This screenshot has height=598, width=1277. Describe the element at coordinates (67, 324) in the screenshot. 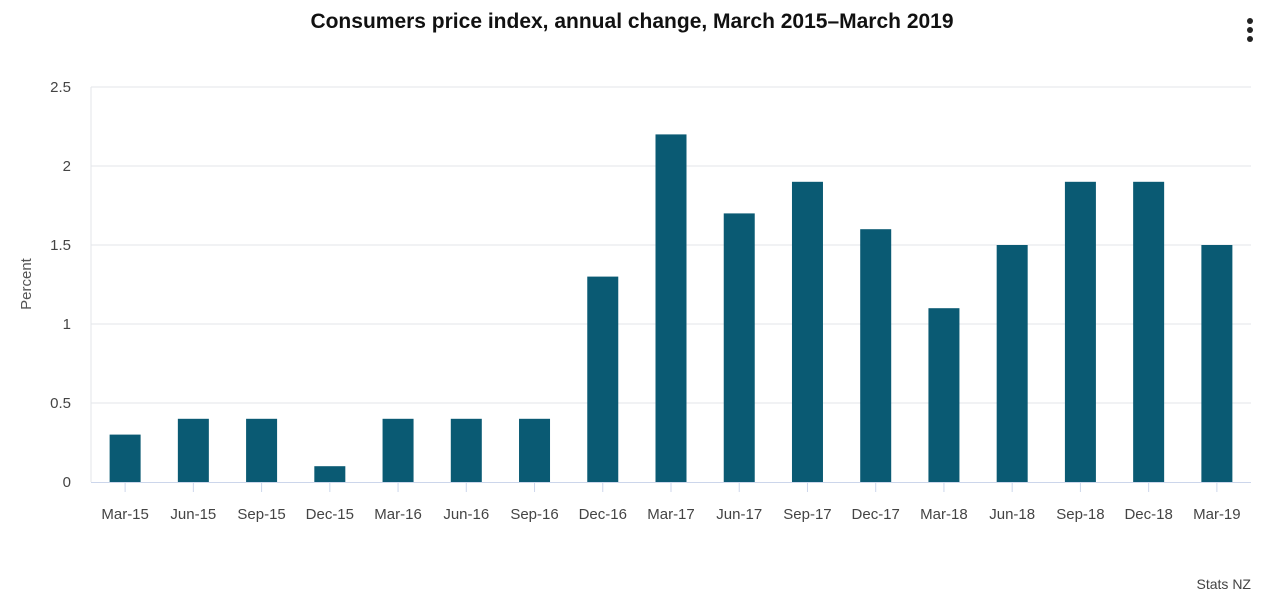

I see `y-tick-label: 1` at that location.